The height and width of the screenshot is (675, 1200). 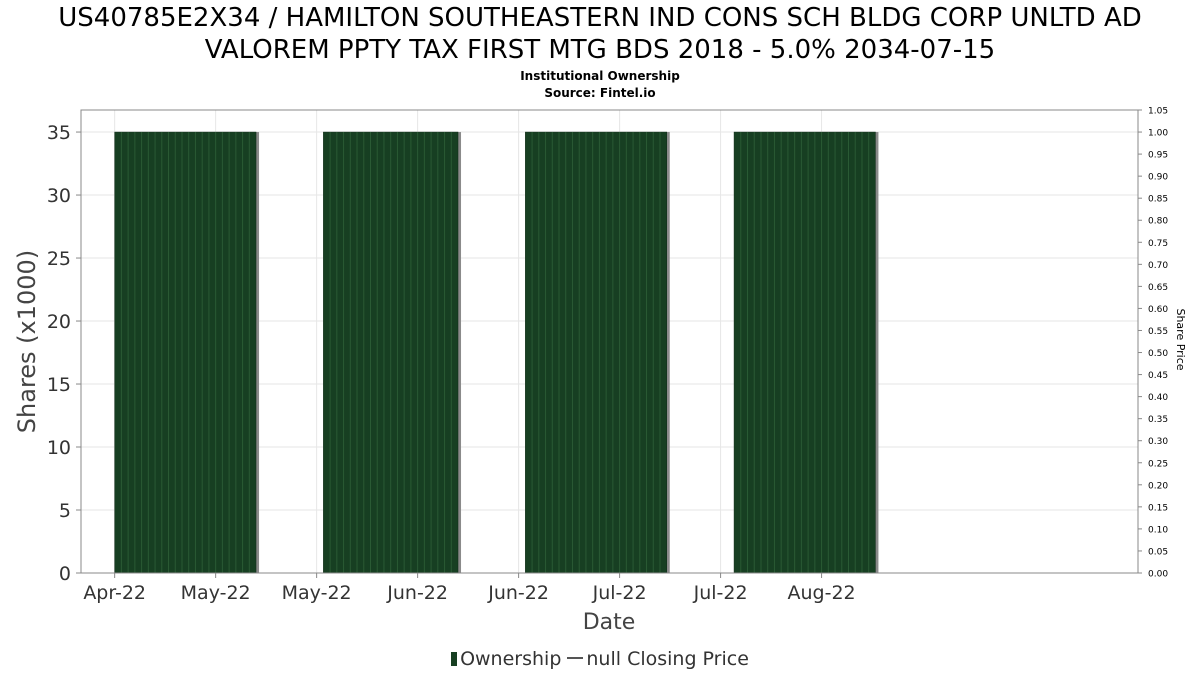 What do you see at coordinates (667, 659) in the screenshot?
I see `legend-closing-price-label: null Closing Price` at bounding box center [667, 659].